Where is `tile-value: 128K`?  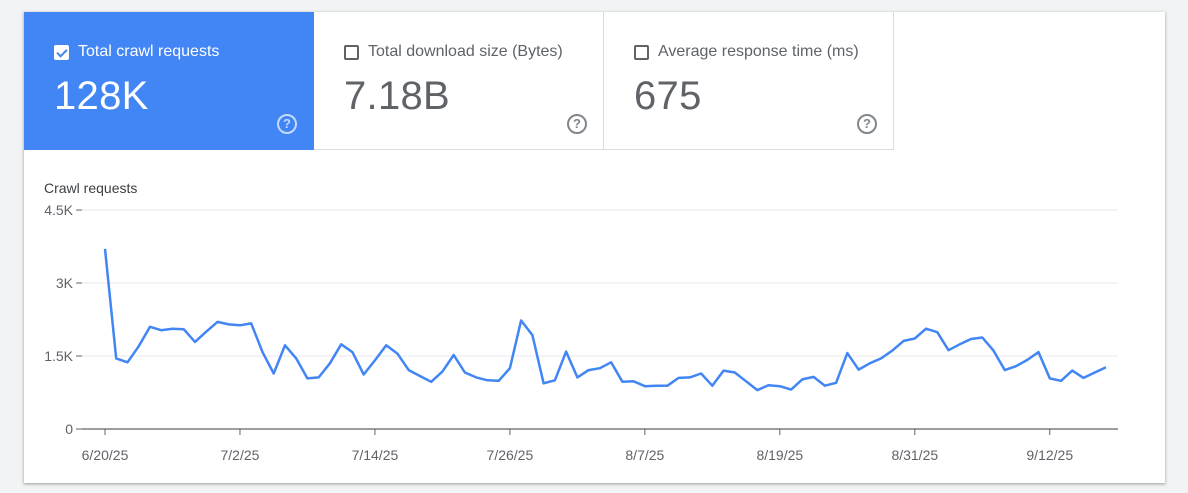 tile-value: 128K is located at coordinates (101, 96).